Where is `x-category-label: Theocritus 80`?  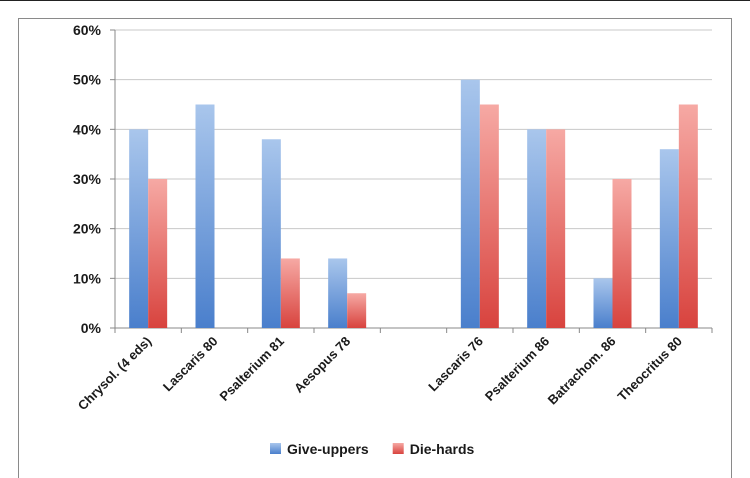
x-category-label: Theocritus 80 is located at coordinates (650, 369).